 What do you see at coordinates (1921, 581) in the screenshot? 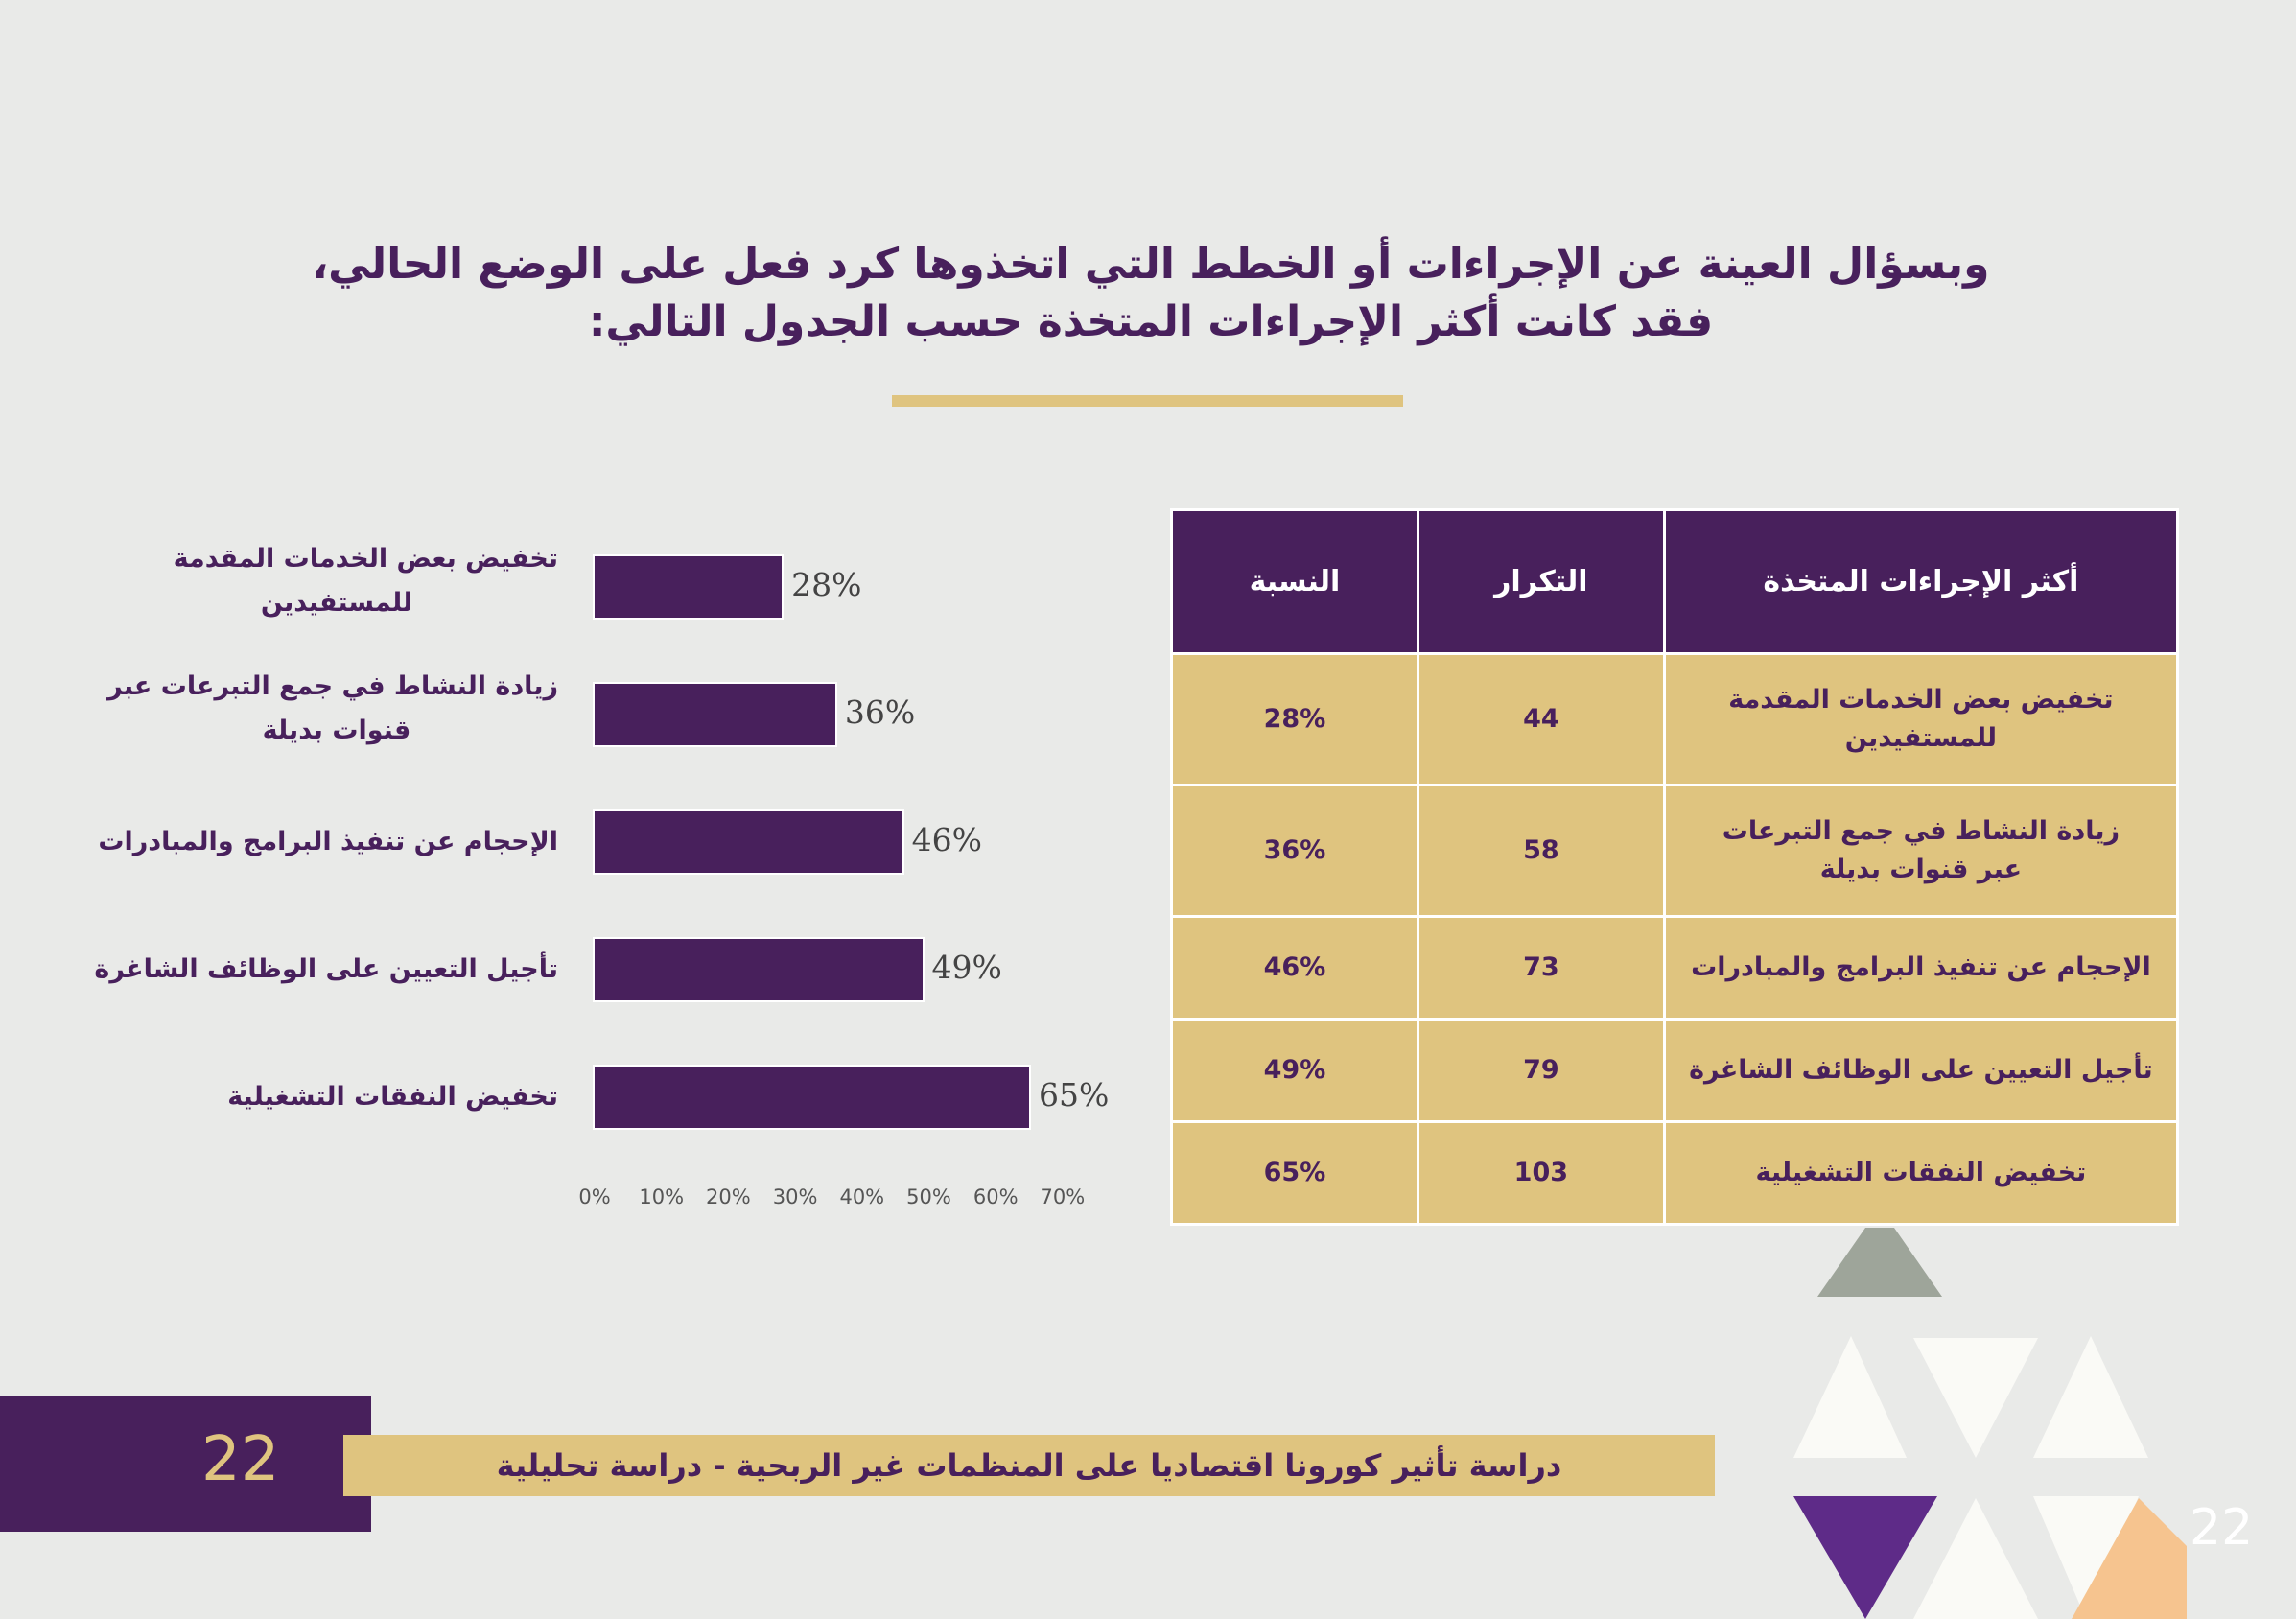
I see `header-action: أكثر الإجراءات المتخذة` at bounding box center [1921, 581].